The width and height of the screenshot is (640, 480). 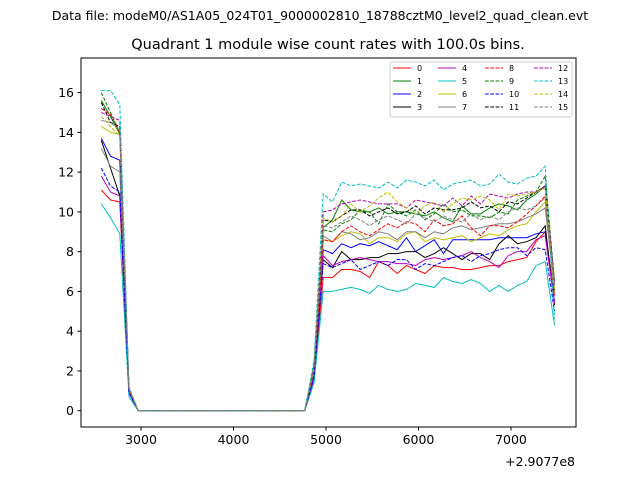 I want to click on legend-label-11: 11, so click(x=514, y=107).